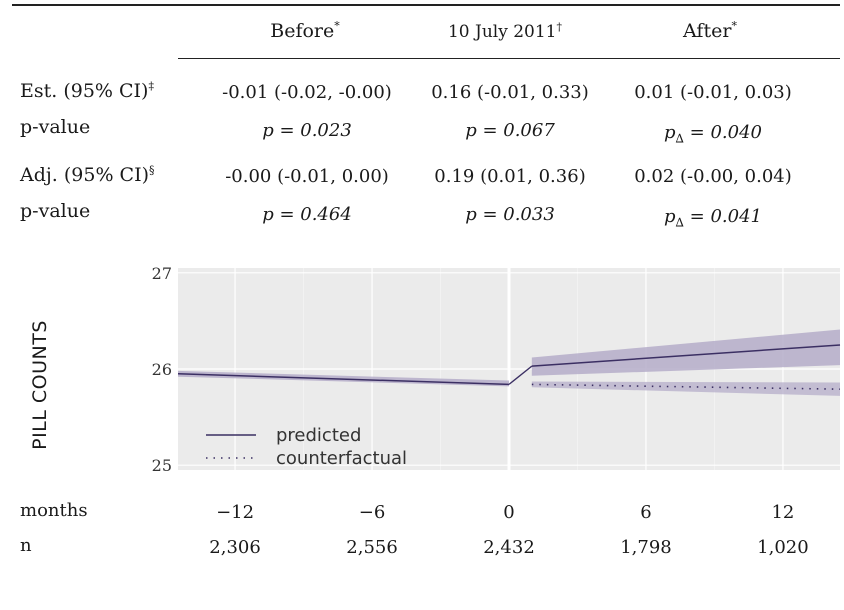 Image resolution: width=844 pixels, height=610 pixels. I want to click on confidence-band-predicted, so click(685, 352).